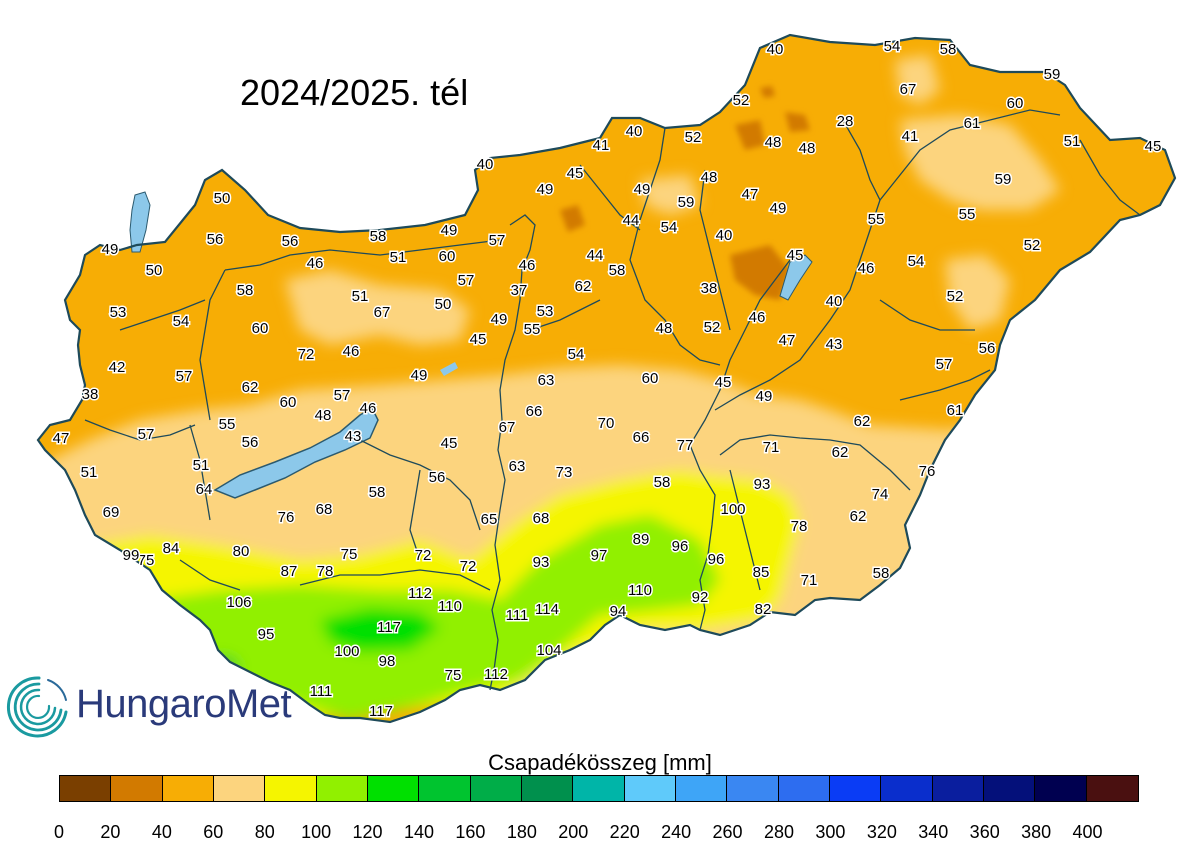 The height and width of the screenshot is (851, 1200). I want to click on station-value-label: 41, so click(910, 136).